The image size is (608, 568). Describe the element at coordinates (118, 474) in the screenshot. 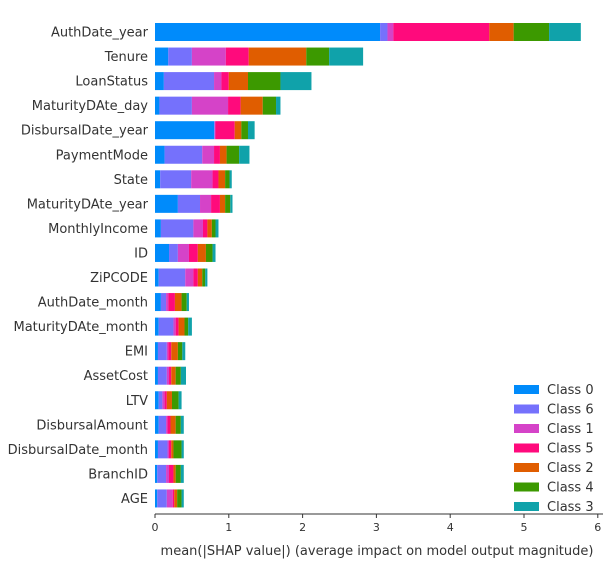

I see `y-tick-label: BranchID` at that location.